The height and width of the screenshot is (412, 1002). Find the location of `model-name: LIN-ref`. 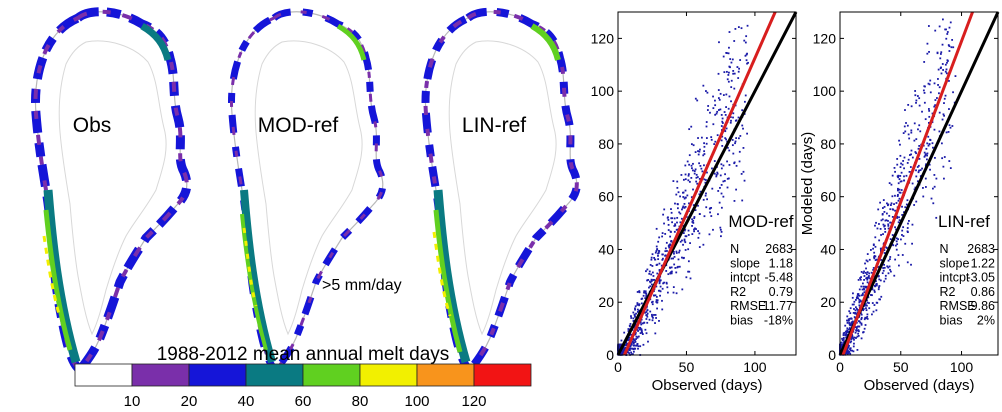

model-name: LIN-ref is located at coordinates (964, 221).